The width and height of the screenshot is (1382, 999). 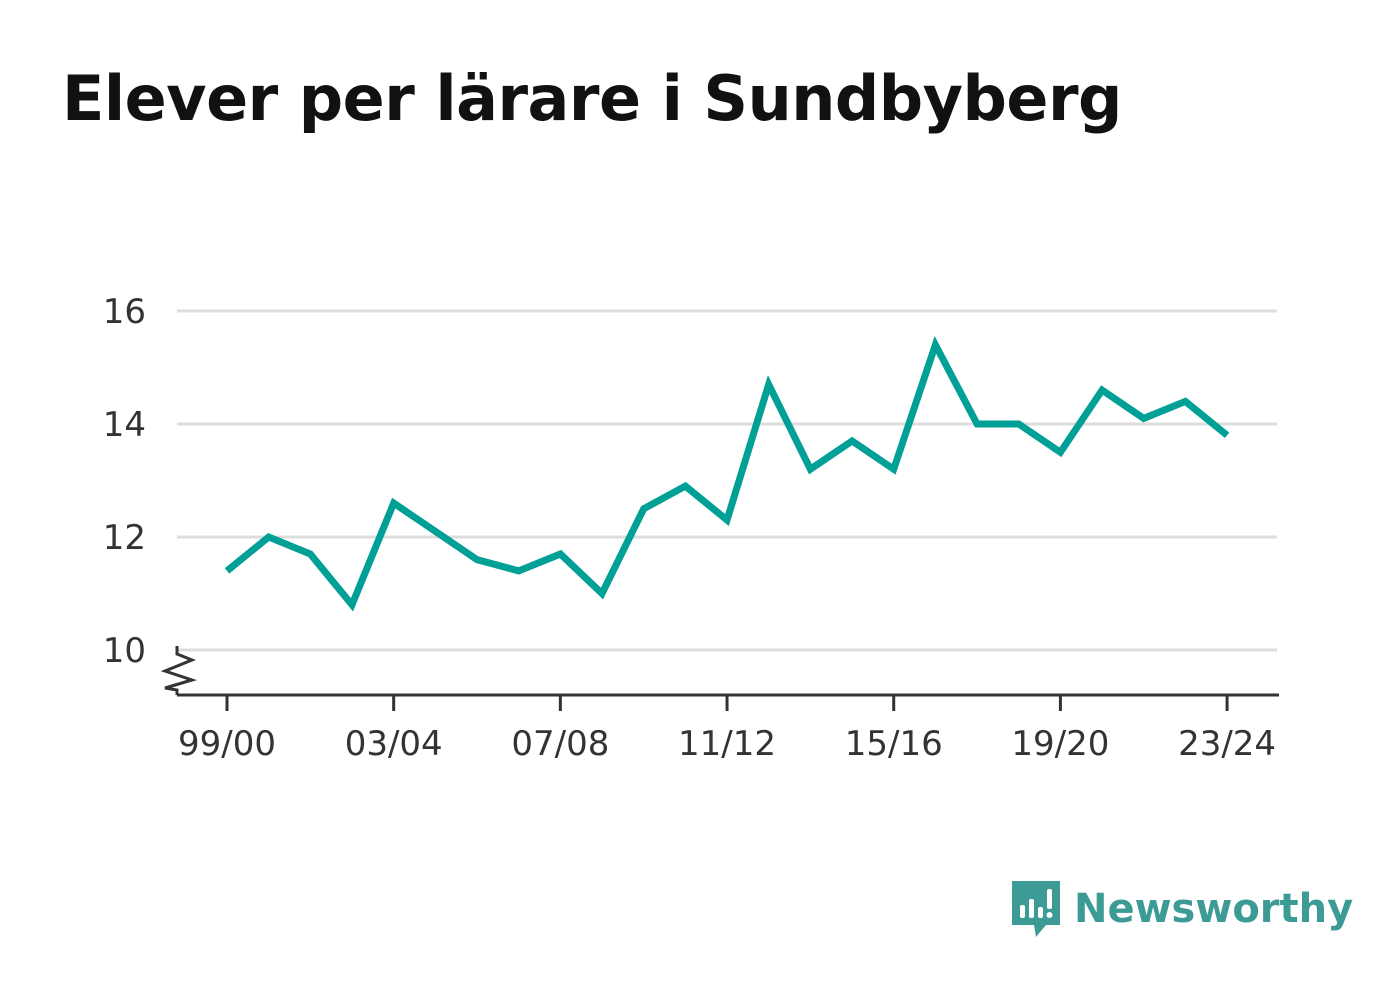 What do you see at coordinates (1036, 909) in the screenshot?
I see `newsworthy-logo-icon` at bounding box center [1036, 909].